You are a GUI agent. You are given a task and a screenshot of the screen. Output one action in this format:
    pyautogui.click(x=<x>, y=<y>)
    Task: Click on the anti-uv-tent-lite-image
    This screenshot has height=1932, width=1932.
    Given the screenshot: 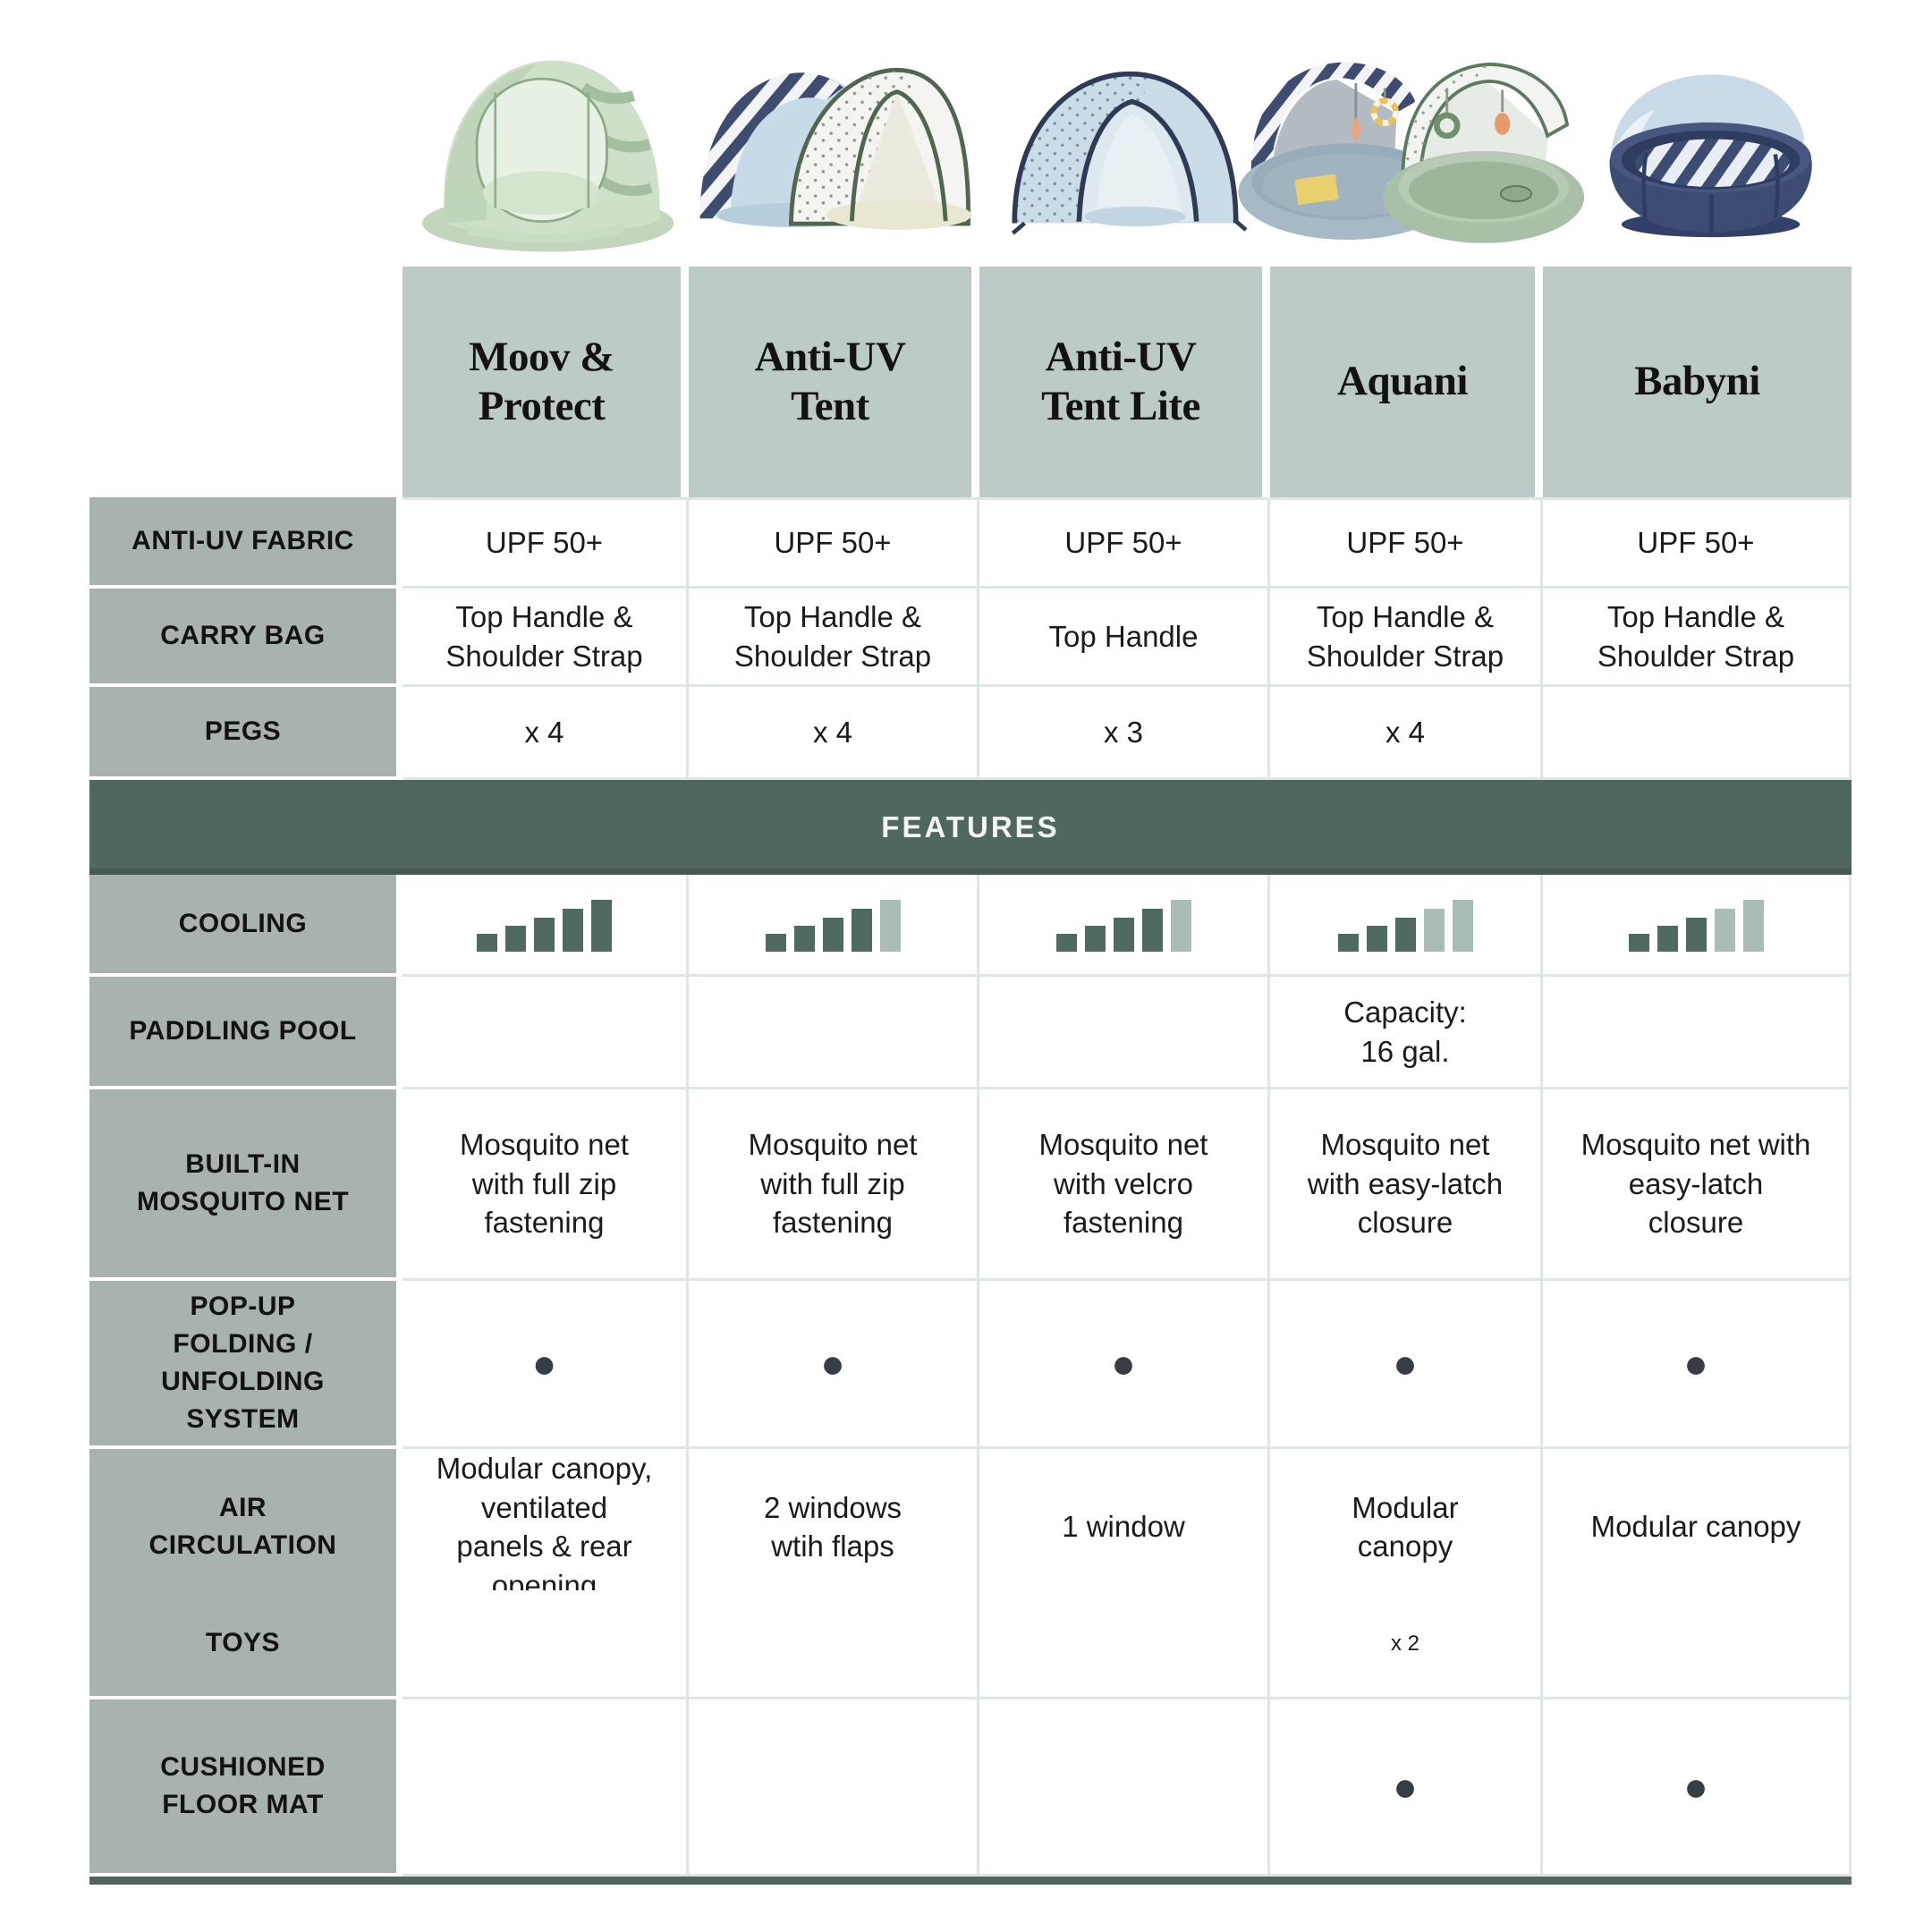 What is the action you would take?
    pyautogui.click(x=1129, y=153)
    